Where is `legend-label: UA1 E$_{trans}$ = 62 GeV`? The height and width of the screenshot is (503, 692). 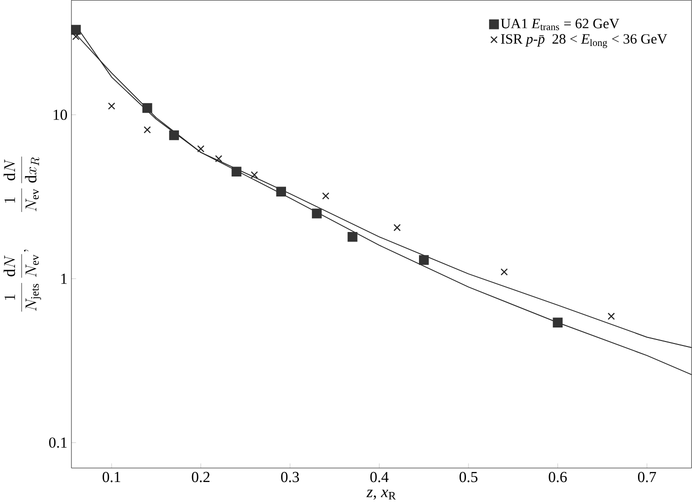 legend-label: UA1 E$_{trans}$ = 62 GeV is located at coordinates (560, 24).